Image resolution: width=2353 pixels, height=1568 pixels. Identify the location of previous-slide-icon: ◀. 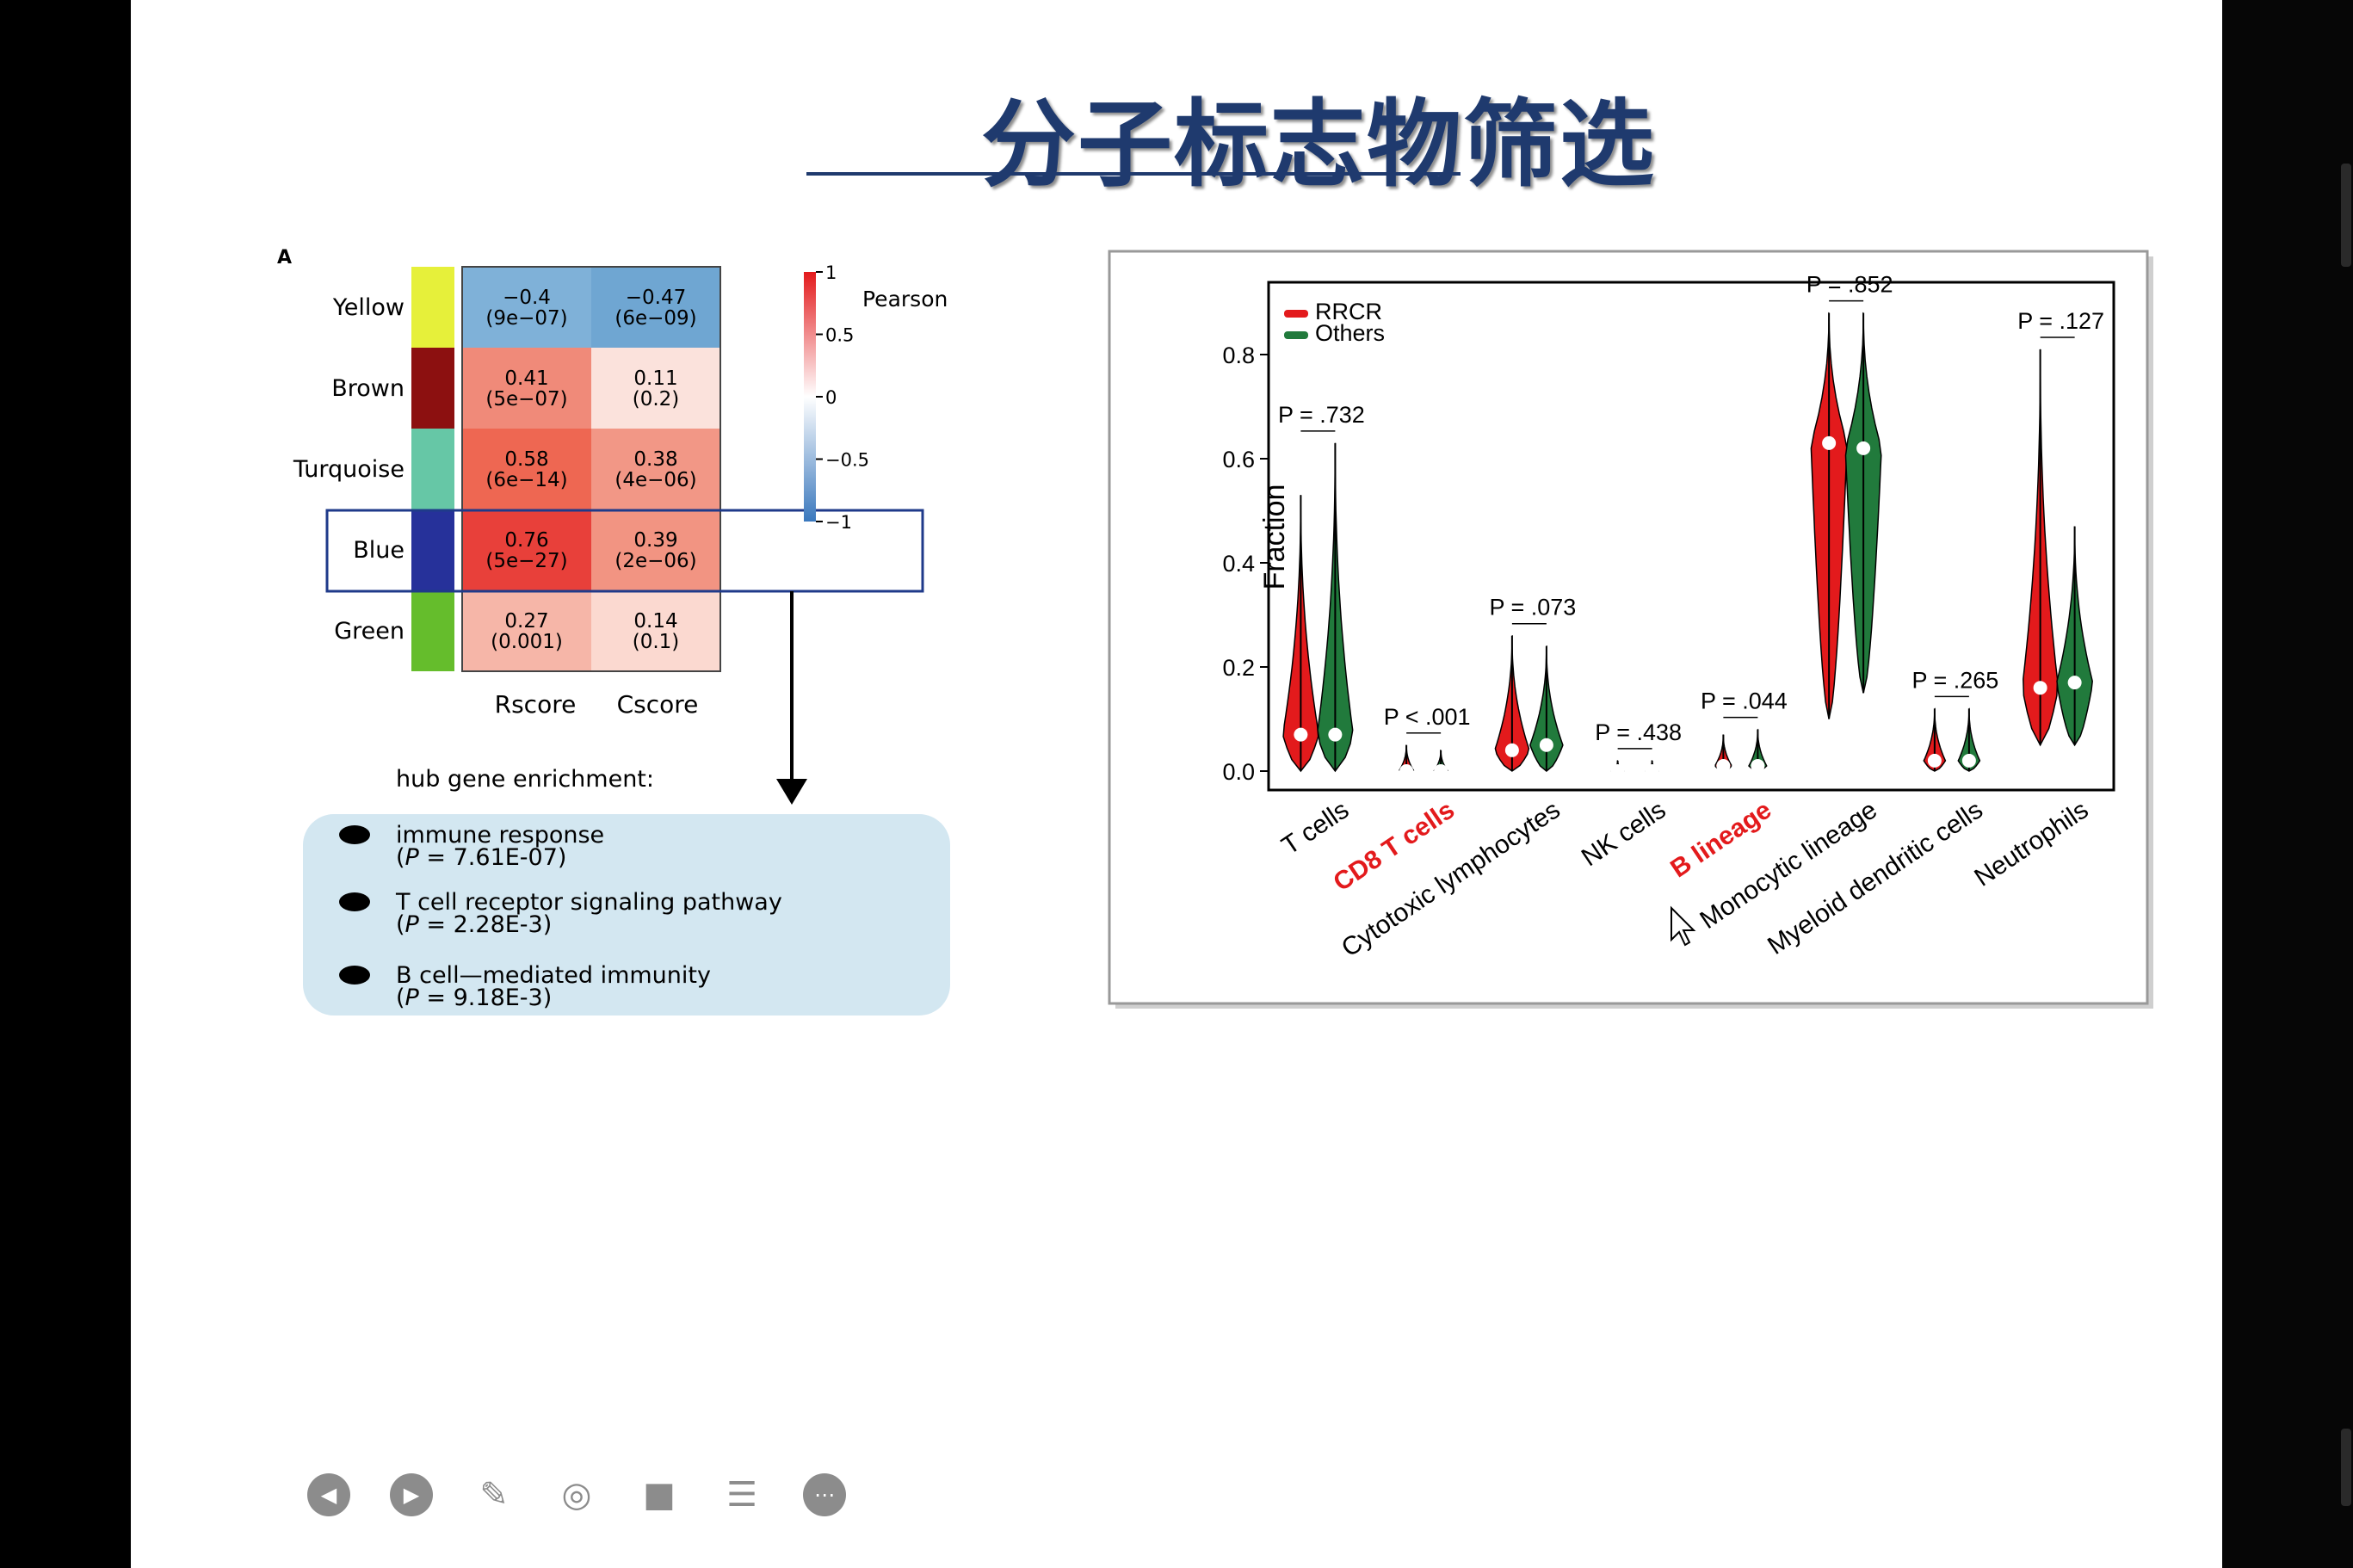
(329, 1495).